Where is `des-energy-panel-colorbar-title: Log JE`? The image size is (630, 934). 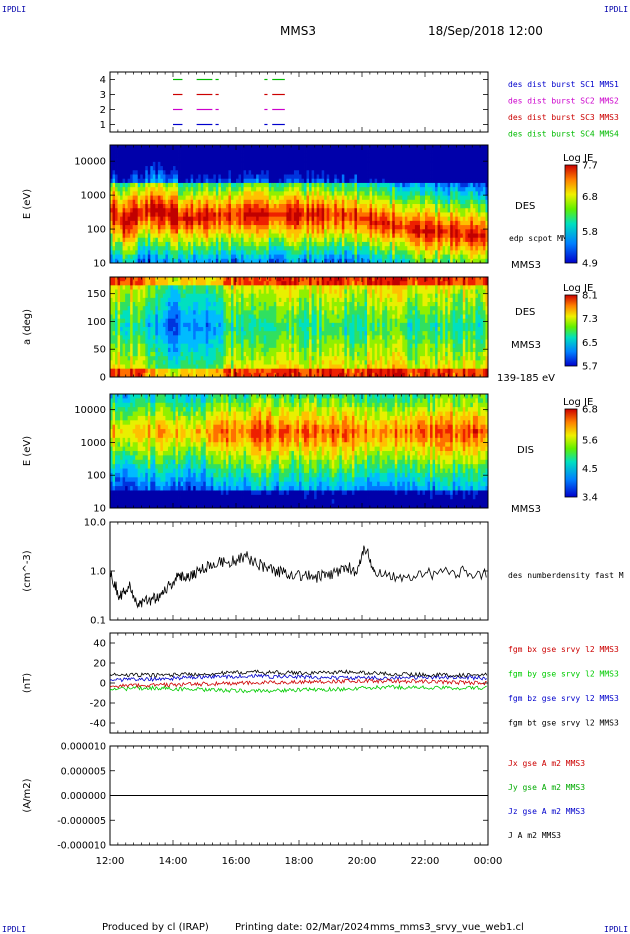
des-energy-panel-colorbar-title: Log JE is located at coordinates (578, 158).